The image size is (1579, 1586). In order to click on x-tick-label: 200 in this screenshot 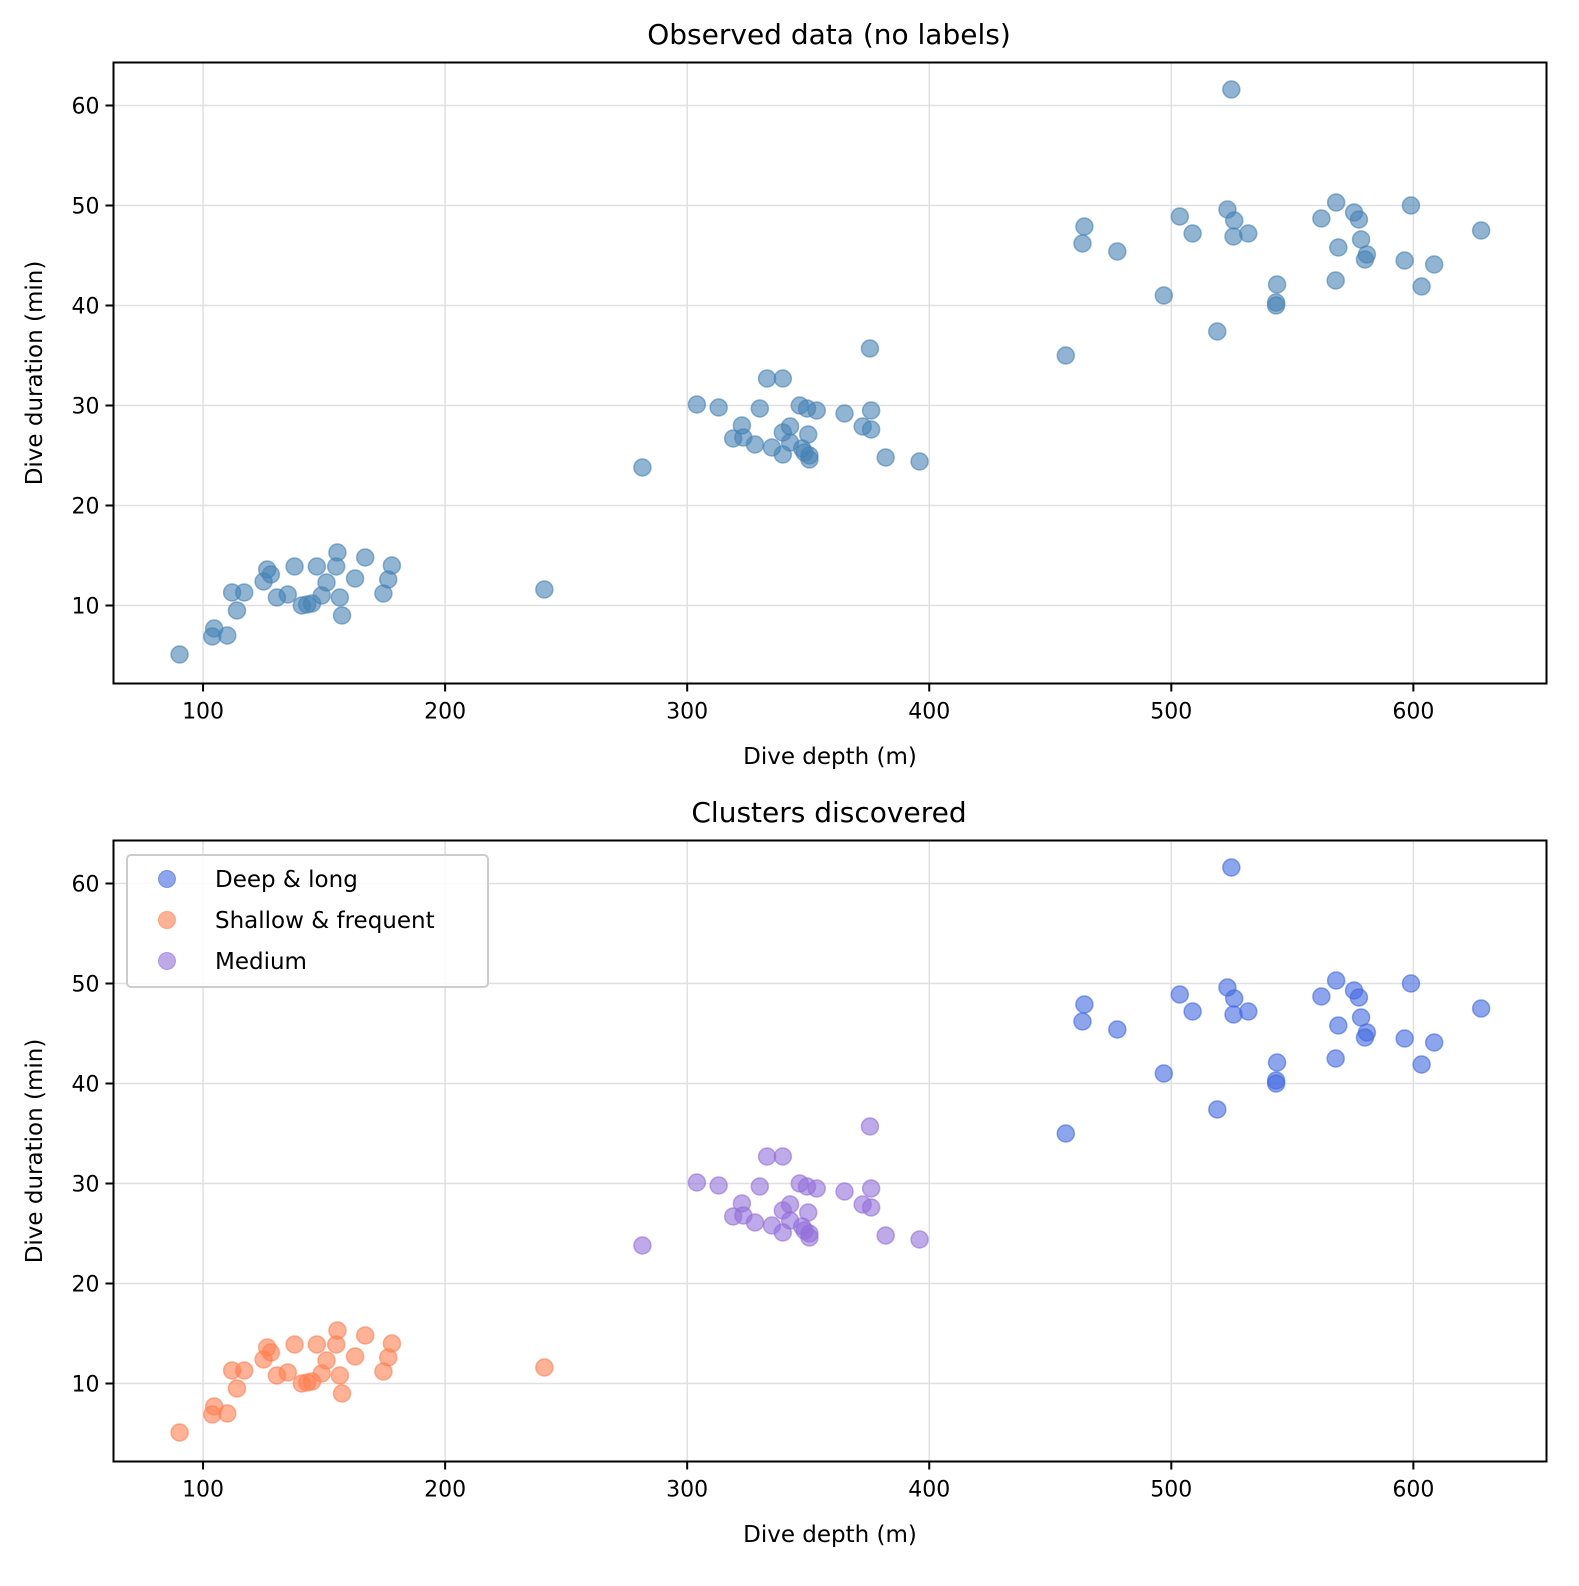, I will do `click(445, 1490)`.